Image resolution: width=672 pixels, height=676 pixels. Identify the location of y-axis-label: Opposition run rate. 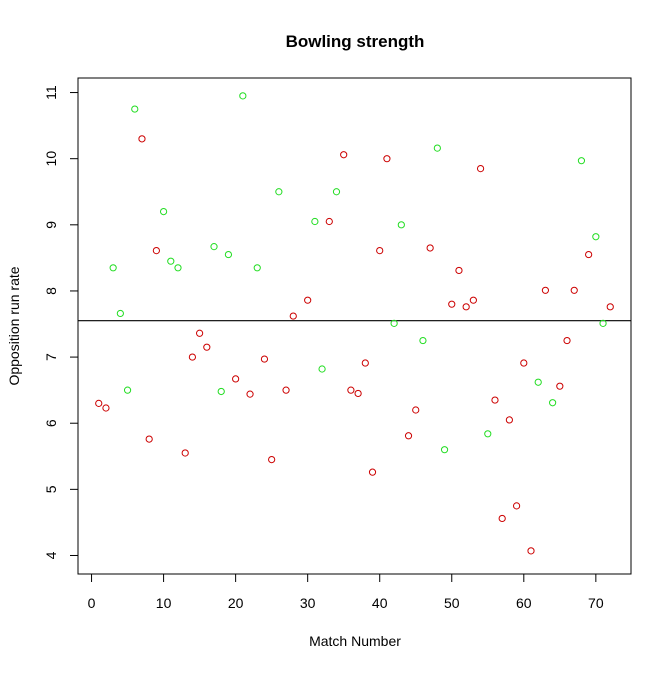
(14, 325).